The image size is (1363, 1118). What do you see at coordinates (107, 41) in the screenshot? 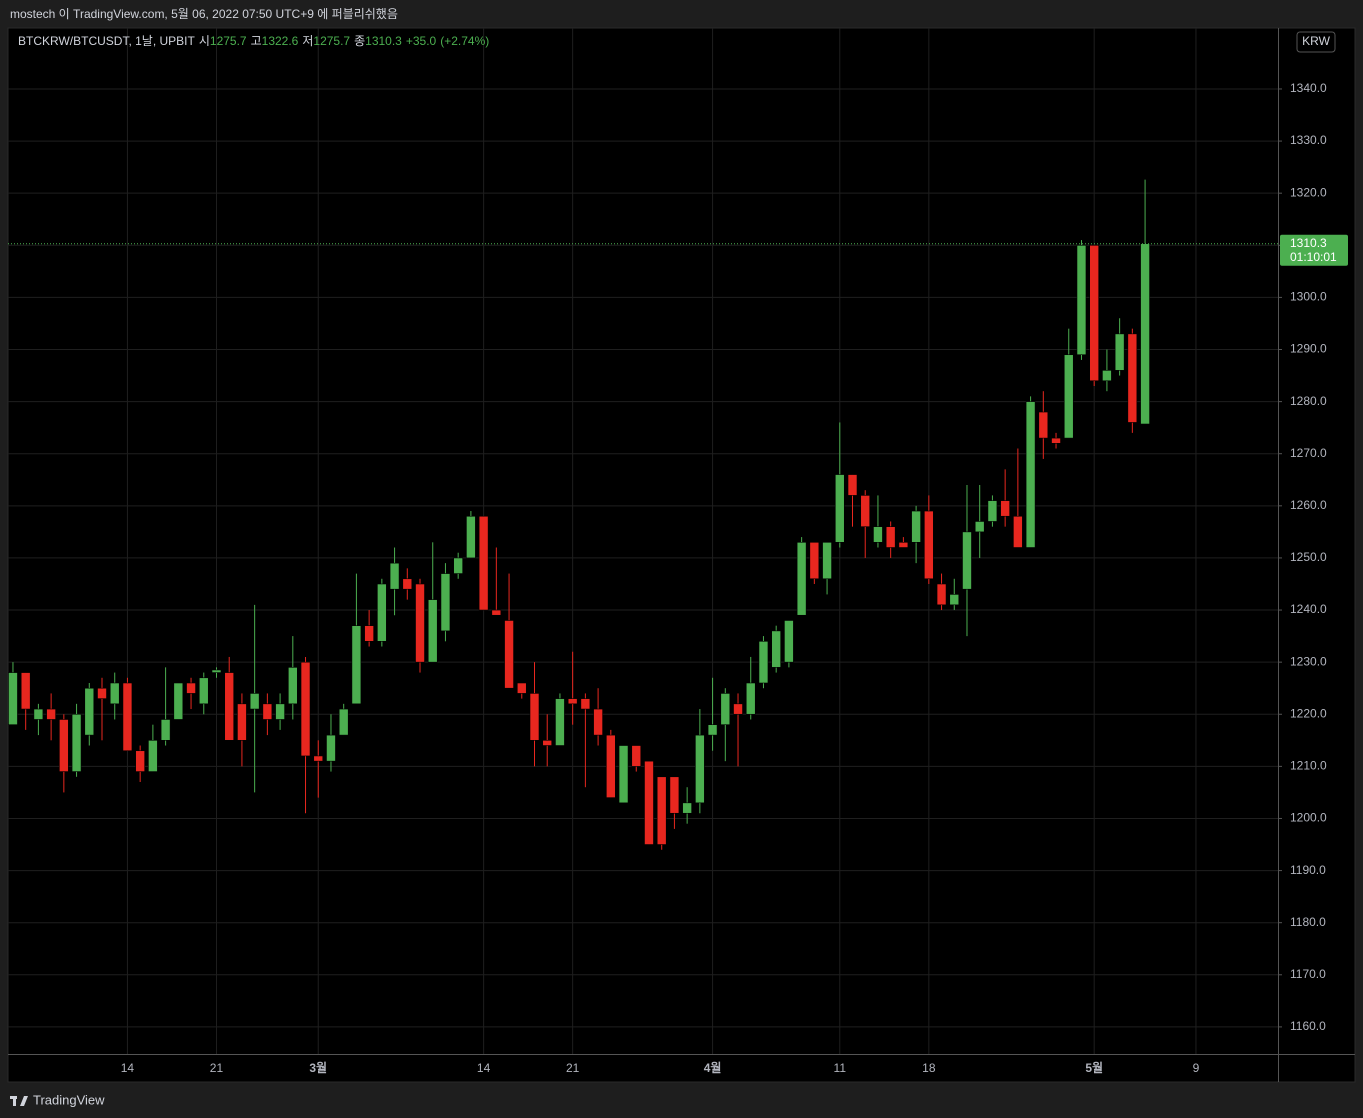
I see `symbol-info: BTCKRW/BTCUSDT, 1날, UPBIT` at bounding box center [107, 41].